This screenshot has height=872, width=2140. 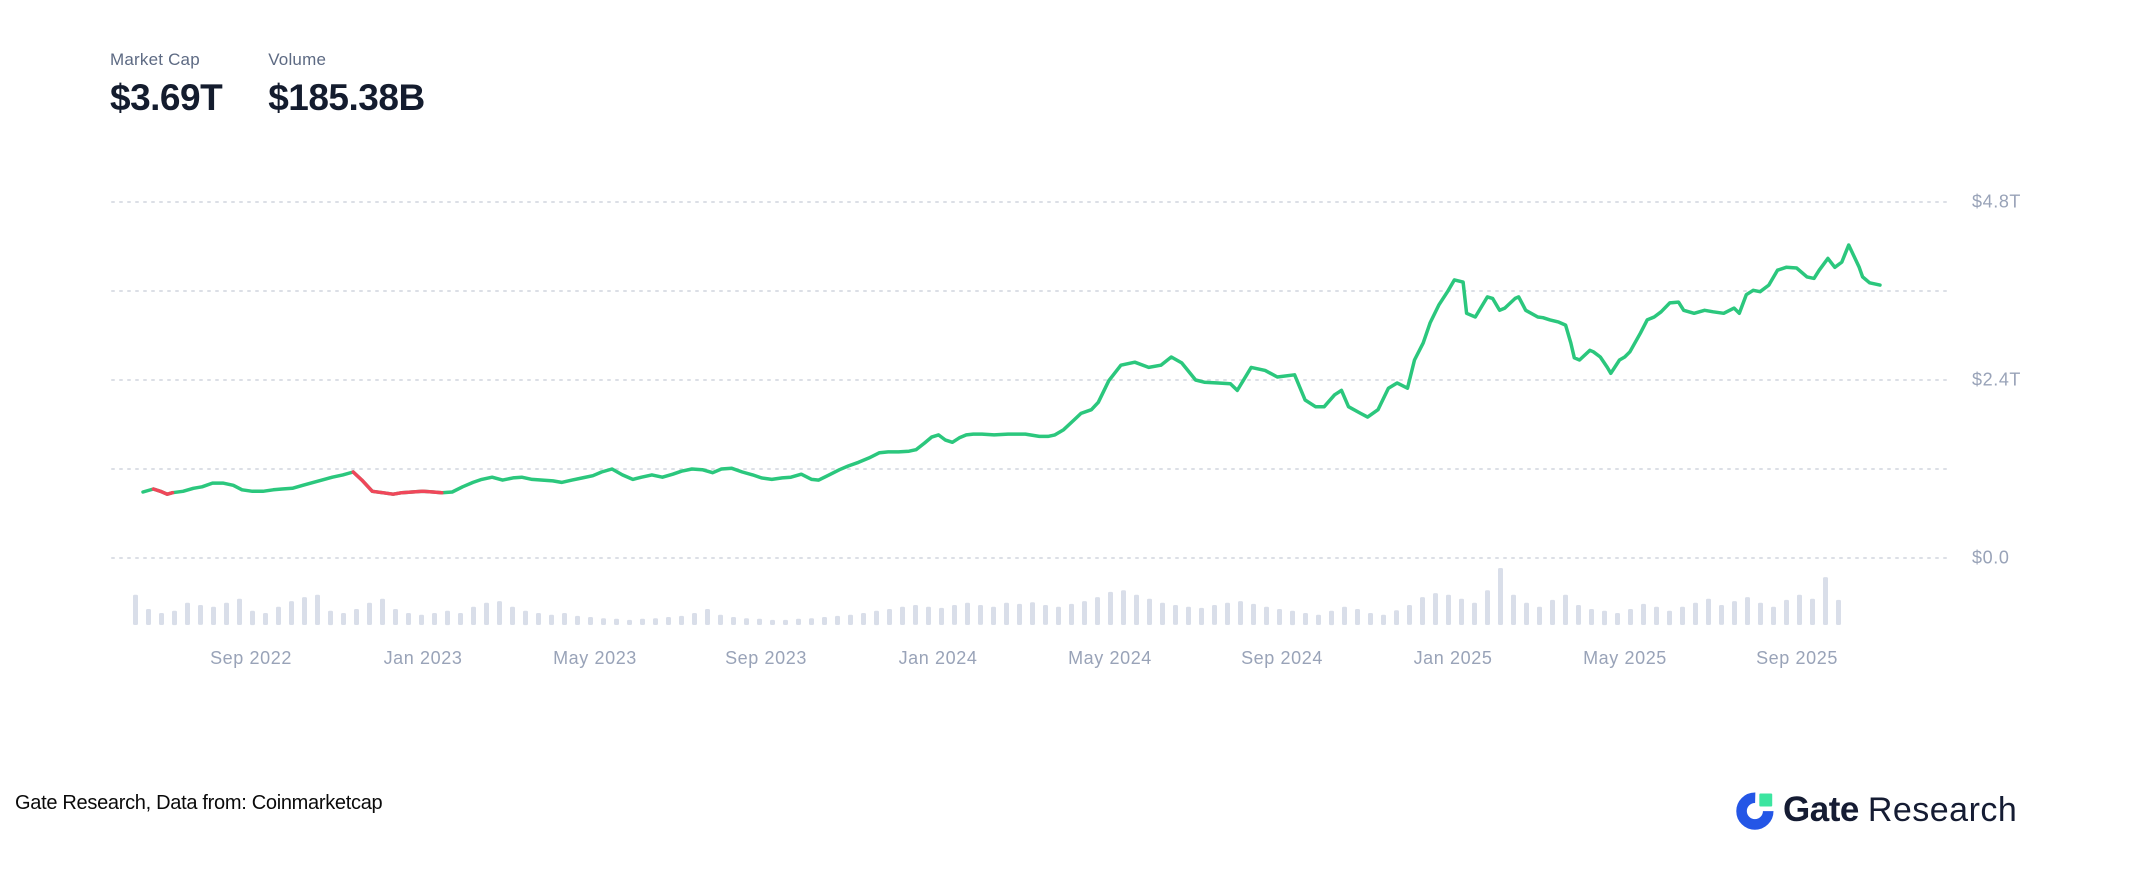 I want to click on volume-value: $185.38B, so click(x=346, y=97).